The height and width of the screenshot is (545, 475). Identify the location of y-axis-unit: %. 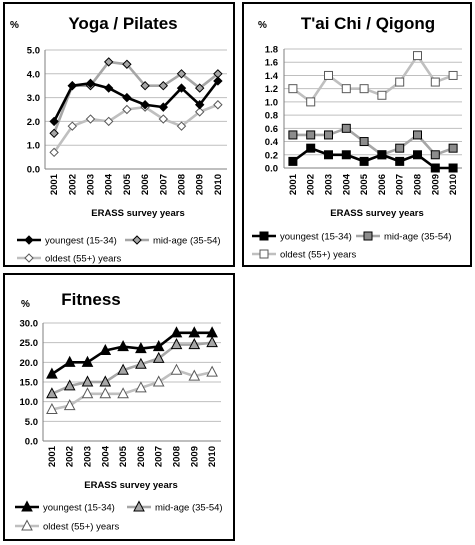
(14, 25).